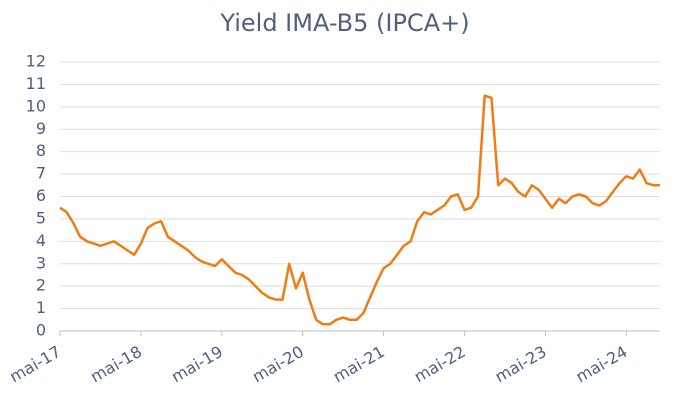 The height and width of the screenshot is (419, 679). I want to click on chart-title: Yield IMA-B5 (IPCA+), so click(344, 23).